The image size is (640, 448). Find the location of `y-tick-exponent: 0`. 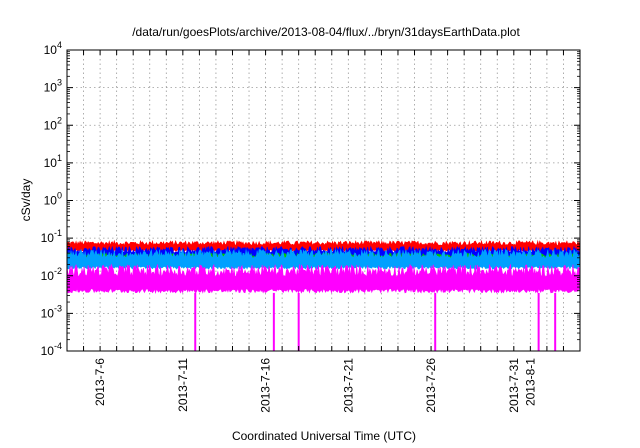

y-tick-exponent: 0 is located at coordinates (59, 196).